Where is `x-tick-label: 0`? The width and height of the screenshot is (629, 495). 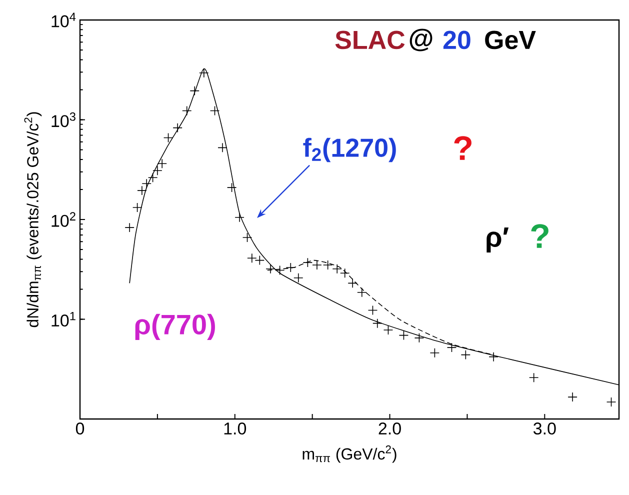 x-tick-label: 0 is located at coordinates (80, 428).